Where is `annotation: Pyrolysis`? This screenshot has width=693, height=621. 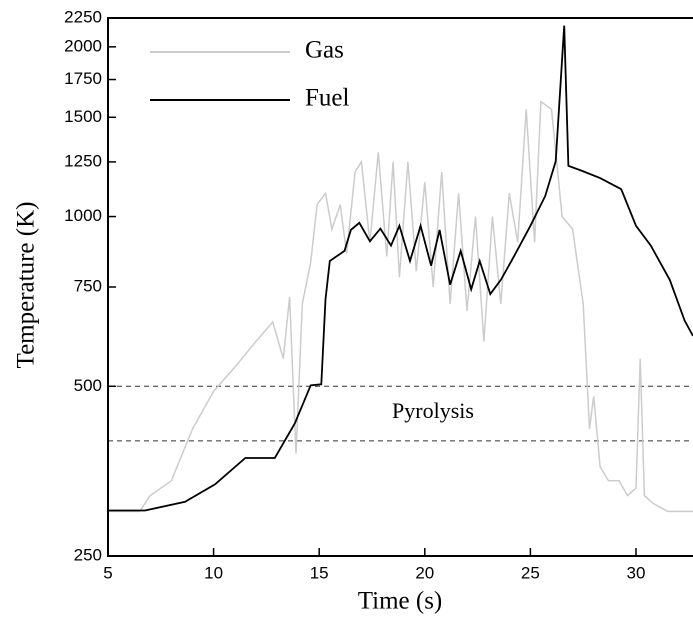
annotation: Pyrolysis is located at coordinates (433, 410).